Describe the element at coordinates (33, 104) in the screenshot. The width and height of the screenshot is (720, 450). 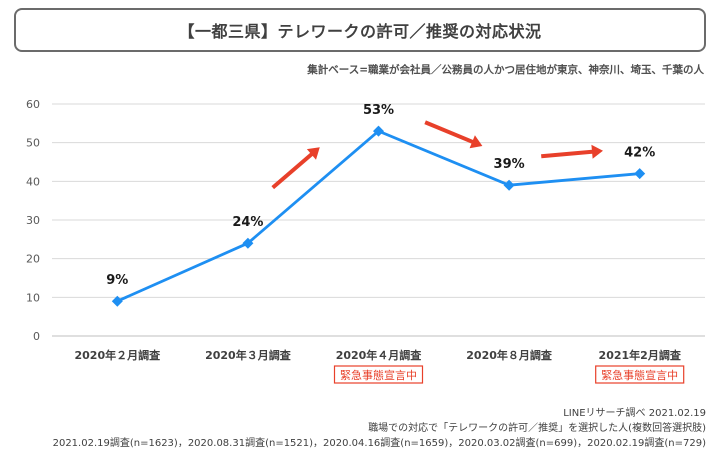
I see `y-tick-label: 60` at that location.